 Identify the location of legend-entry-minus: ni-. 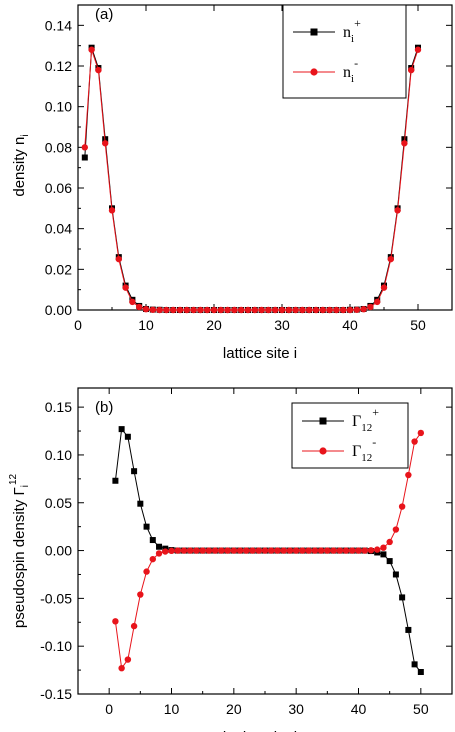
(325, 70).